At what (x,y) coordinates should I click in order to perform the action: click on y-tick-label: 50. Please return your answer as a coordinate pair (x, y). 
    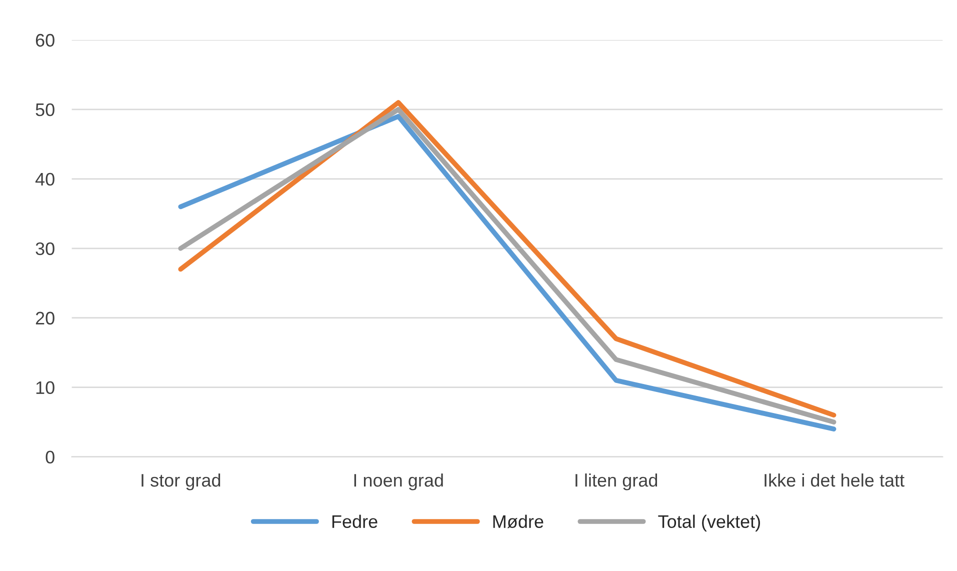
    Looking at the image, I should click on (45, 109).